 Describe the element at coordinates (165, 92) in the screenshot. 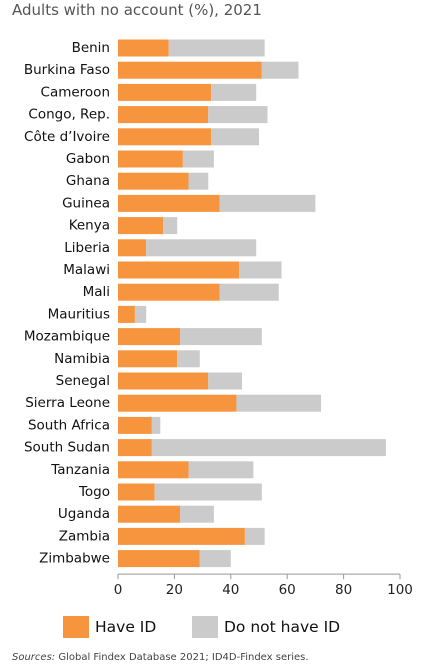

I see `bar-have-id-cameroon` at that location.